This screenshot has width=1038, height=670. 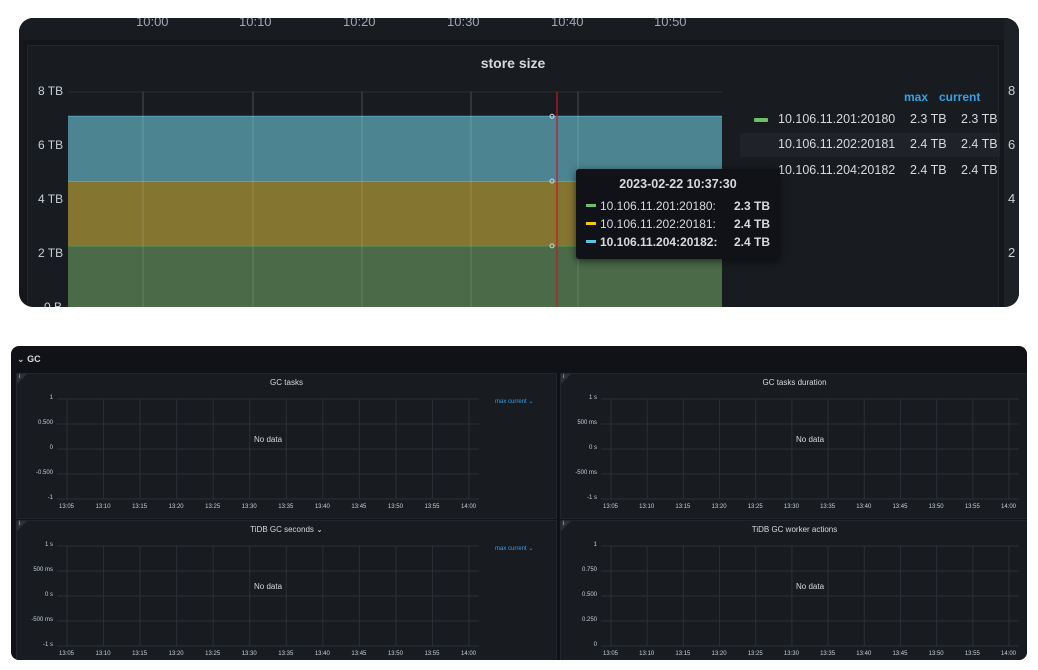 I want to click on time-axis-strip: 10:00 10:10 10:20 10:30 10:40 10:50, so click(x=519, y=29).